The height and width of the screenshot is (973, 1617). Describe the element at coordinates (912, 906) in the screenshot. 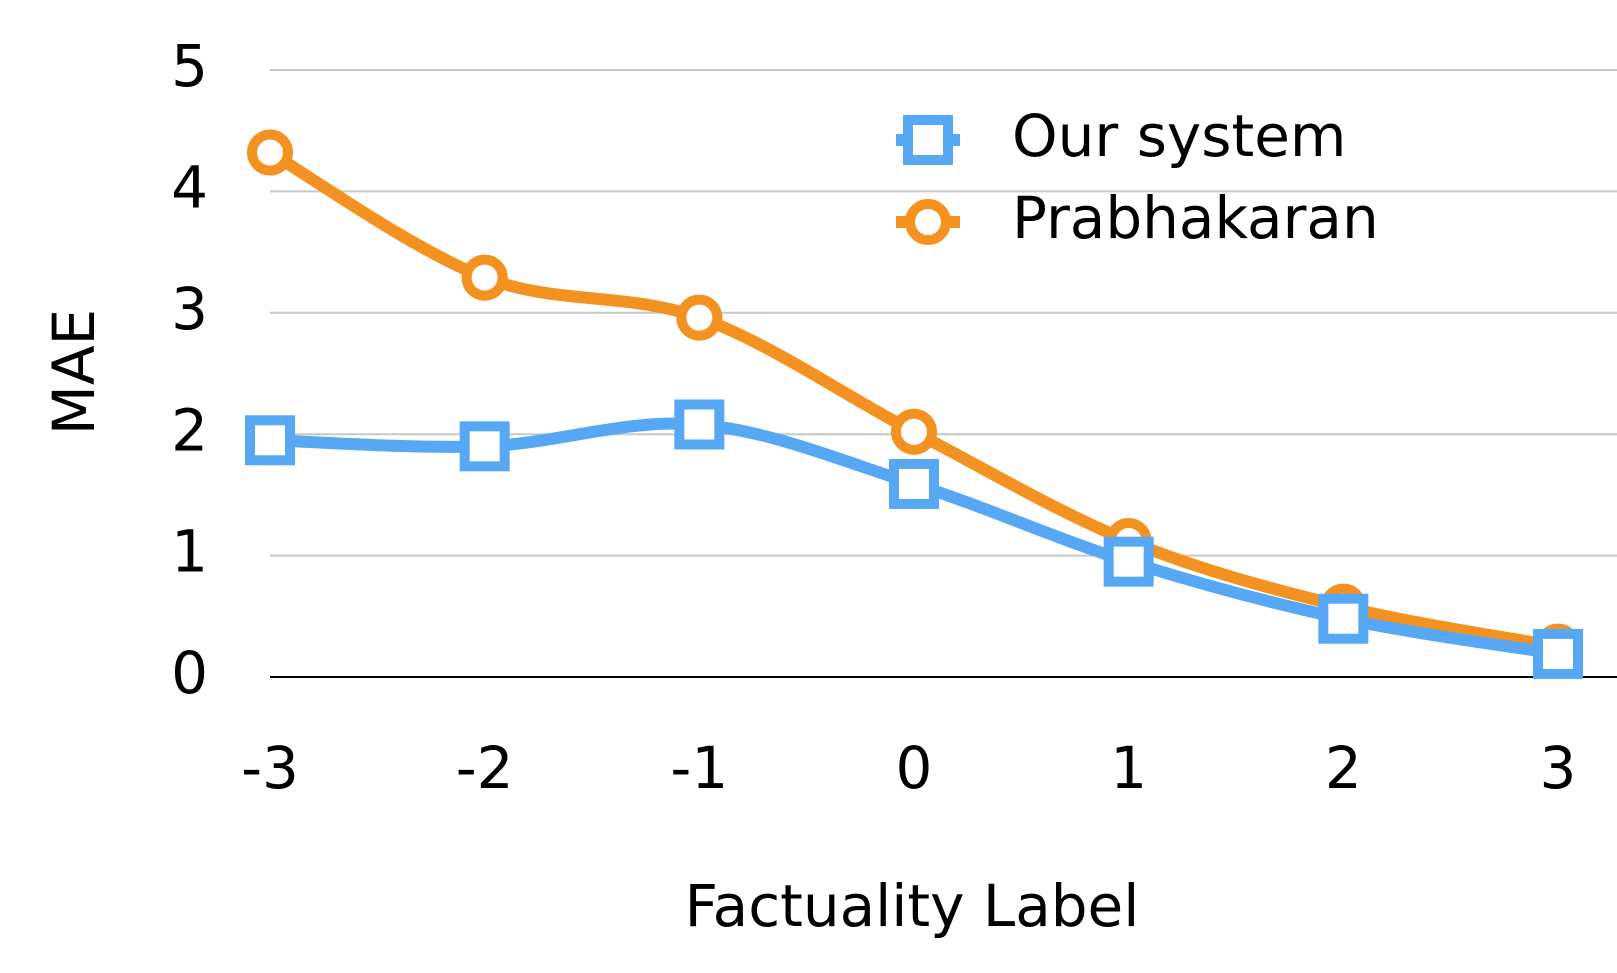

I see `x-axis-label: Factuality Label` at that location.